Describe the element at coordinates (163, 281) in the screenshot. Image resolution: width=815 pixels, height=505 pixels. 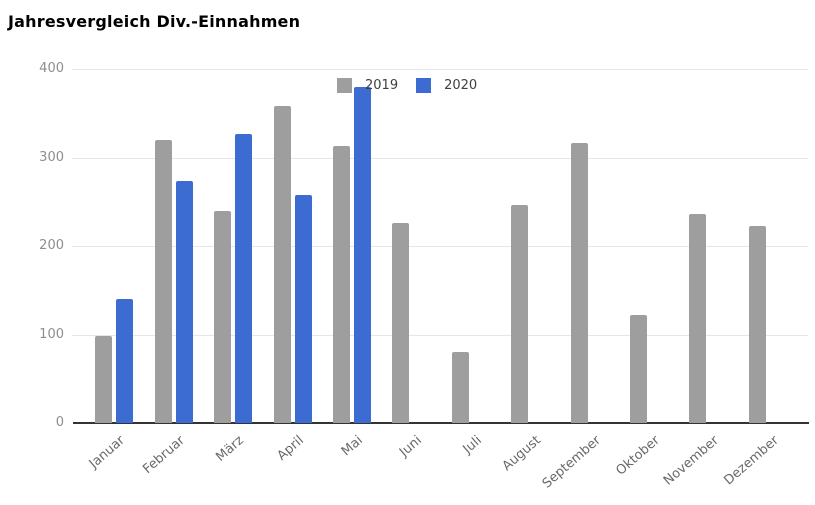
I see `bar-2019-februar` at that location.